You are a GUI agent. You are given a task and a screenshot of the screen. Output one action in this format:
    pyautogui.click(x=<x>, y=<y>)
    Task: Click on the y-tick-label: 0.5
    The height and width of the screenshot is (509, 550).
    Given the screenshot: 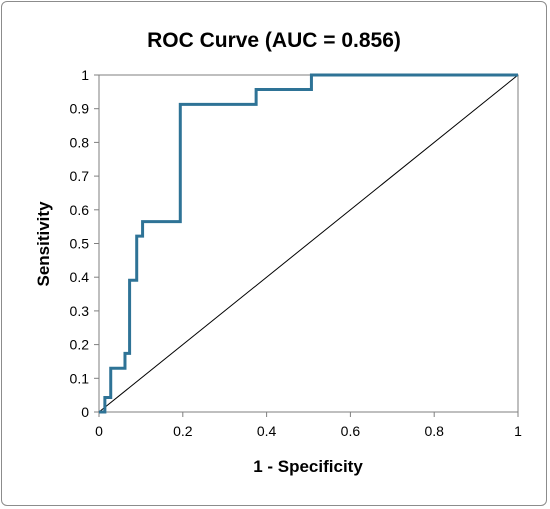 What is the action you would take?
    pyautogui.click(x=80, y=244)
    